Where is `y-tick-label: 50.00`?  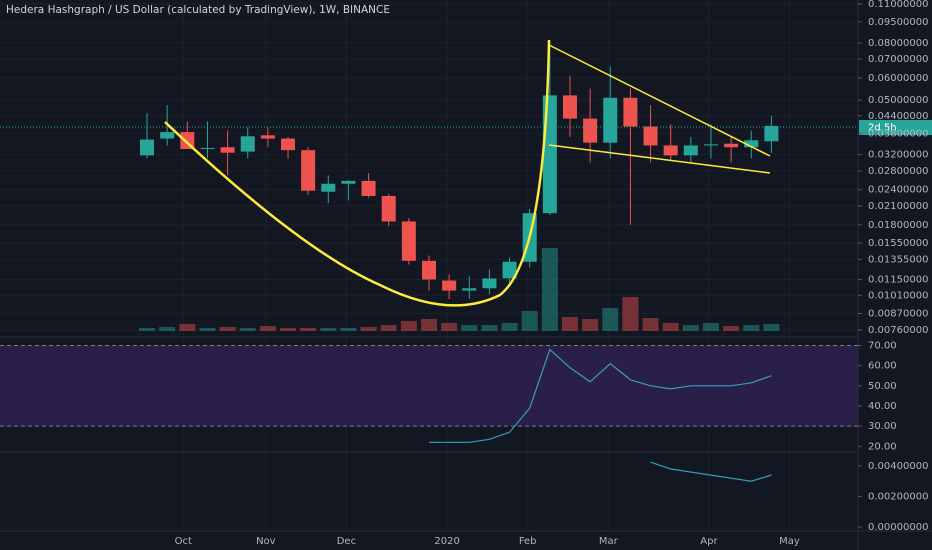 y-tick-label: 50.00 is located at coordinates (882, 386).